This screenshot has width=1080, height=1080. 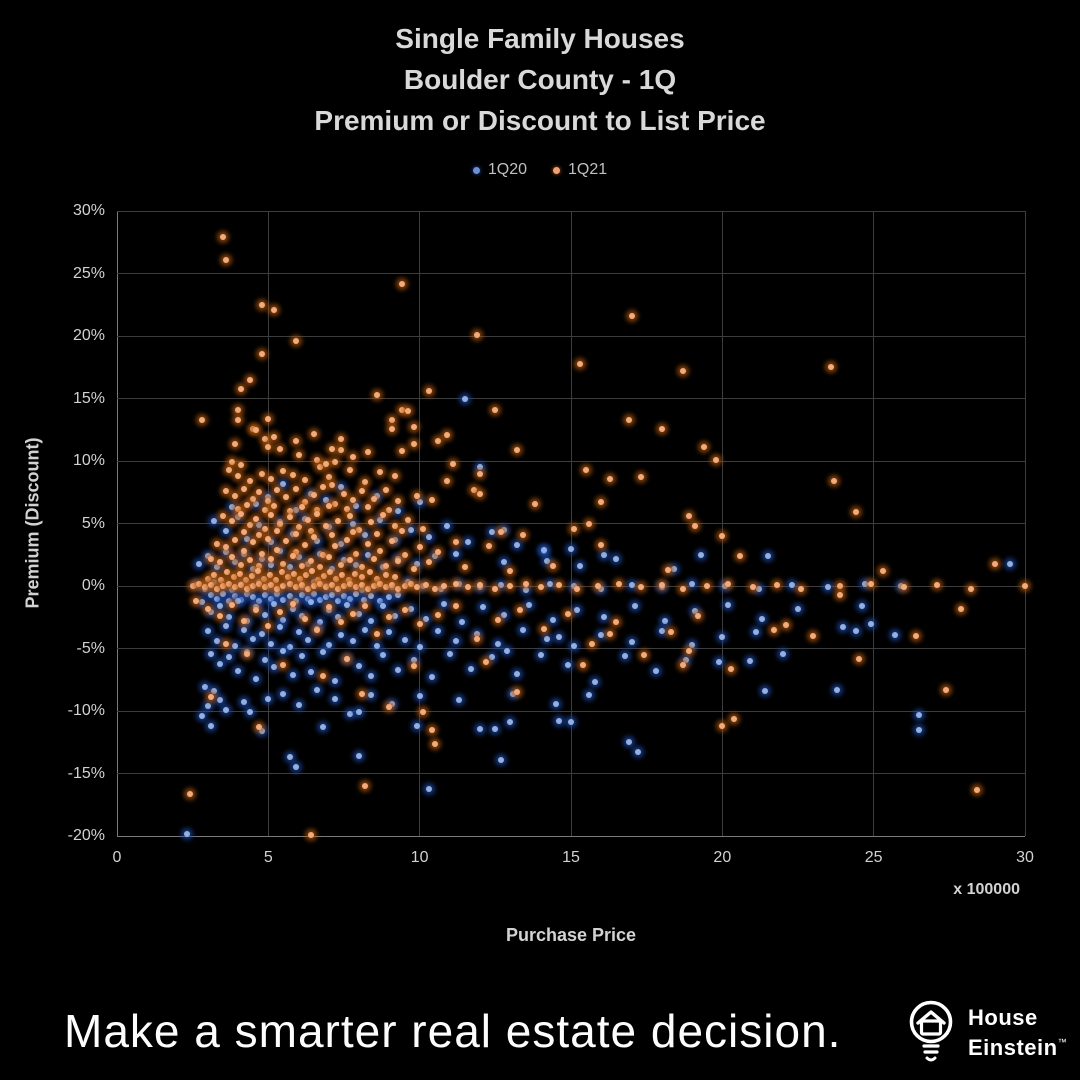 What do you see at coordinates (580, 170) in the screenshot?
I see `legend-item-1Q21: 1Q21` at bounding box center [580, 170].